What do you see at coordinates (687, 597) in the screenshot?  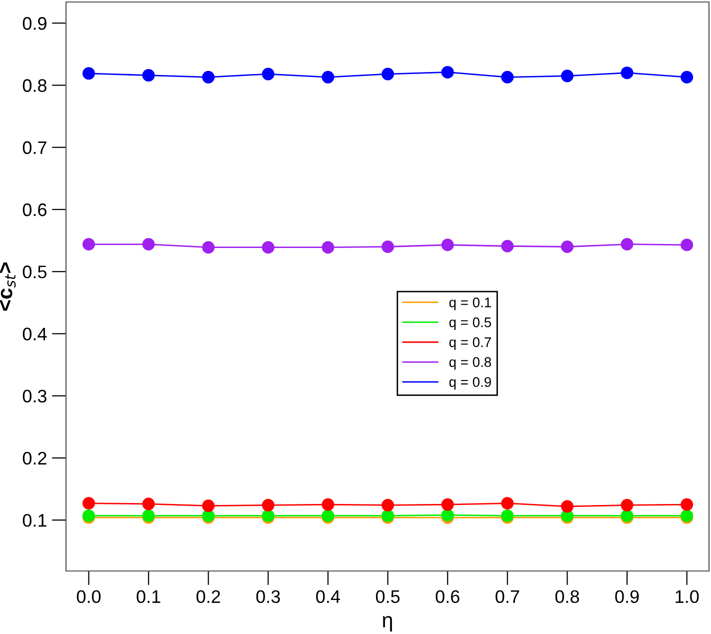 I see `x-tick-label: 1.0` at bounding box center [687, 597].